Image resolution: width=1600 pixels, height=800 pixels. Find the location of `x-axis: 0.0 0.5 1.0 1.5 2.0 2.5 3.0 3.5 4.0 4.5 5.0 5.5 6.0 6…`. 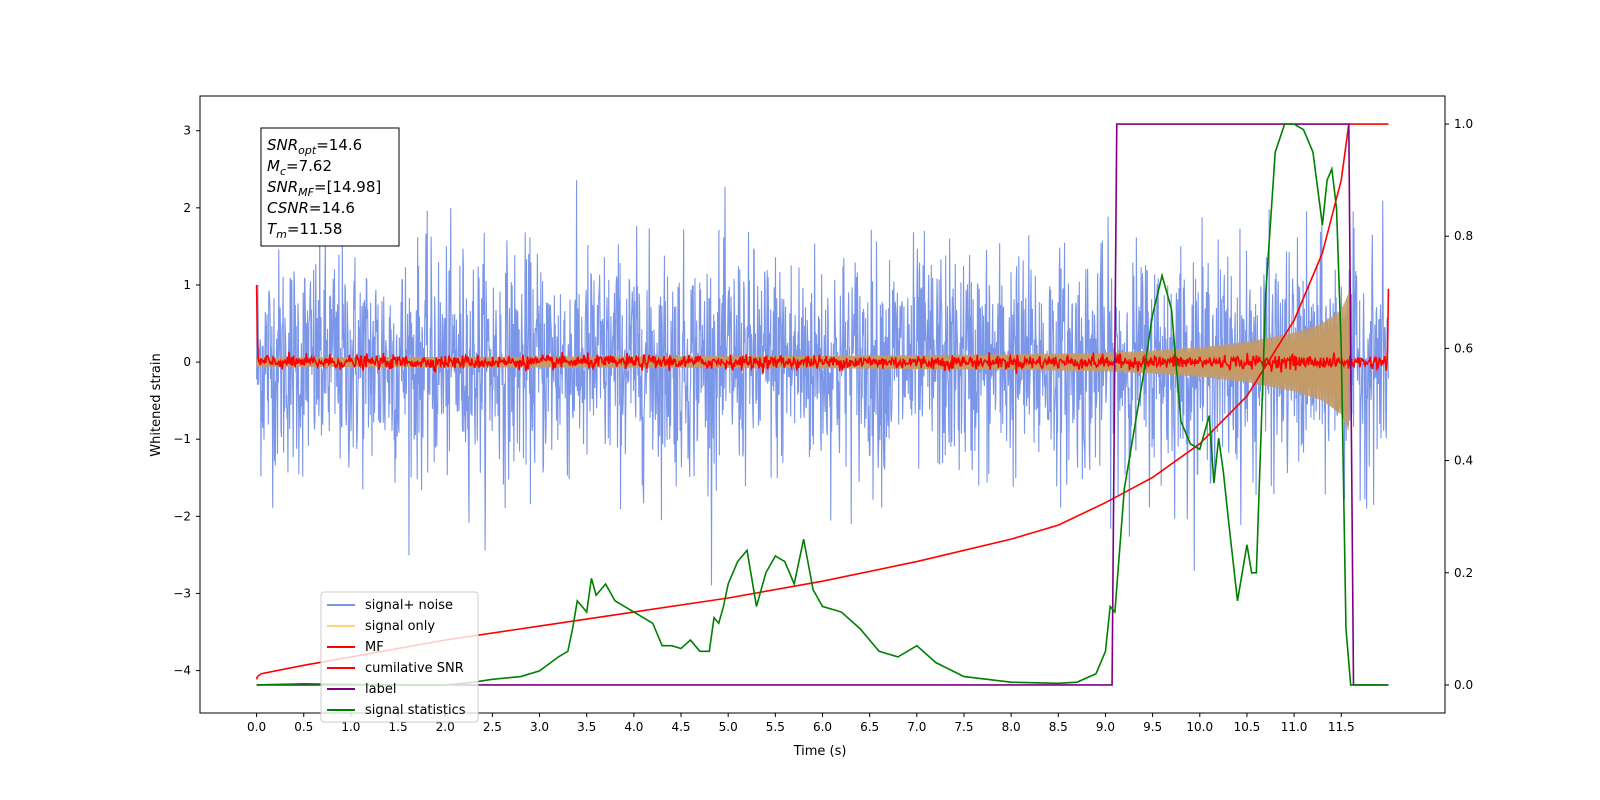

x-axis: 0.0 0.5 1.0 1.5 2.0 2.5 3.0 3.5 4.0 4.5 5.0 5.5 6.0 6… is located at coordinates (801, 723).